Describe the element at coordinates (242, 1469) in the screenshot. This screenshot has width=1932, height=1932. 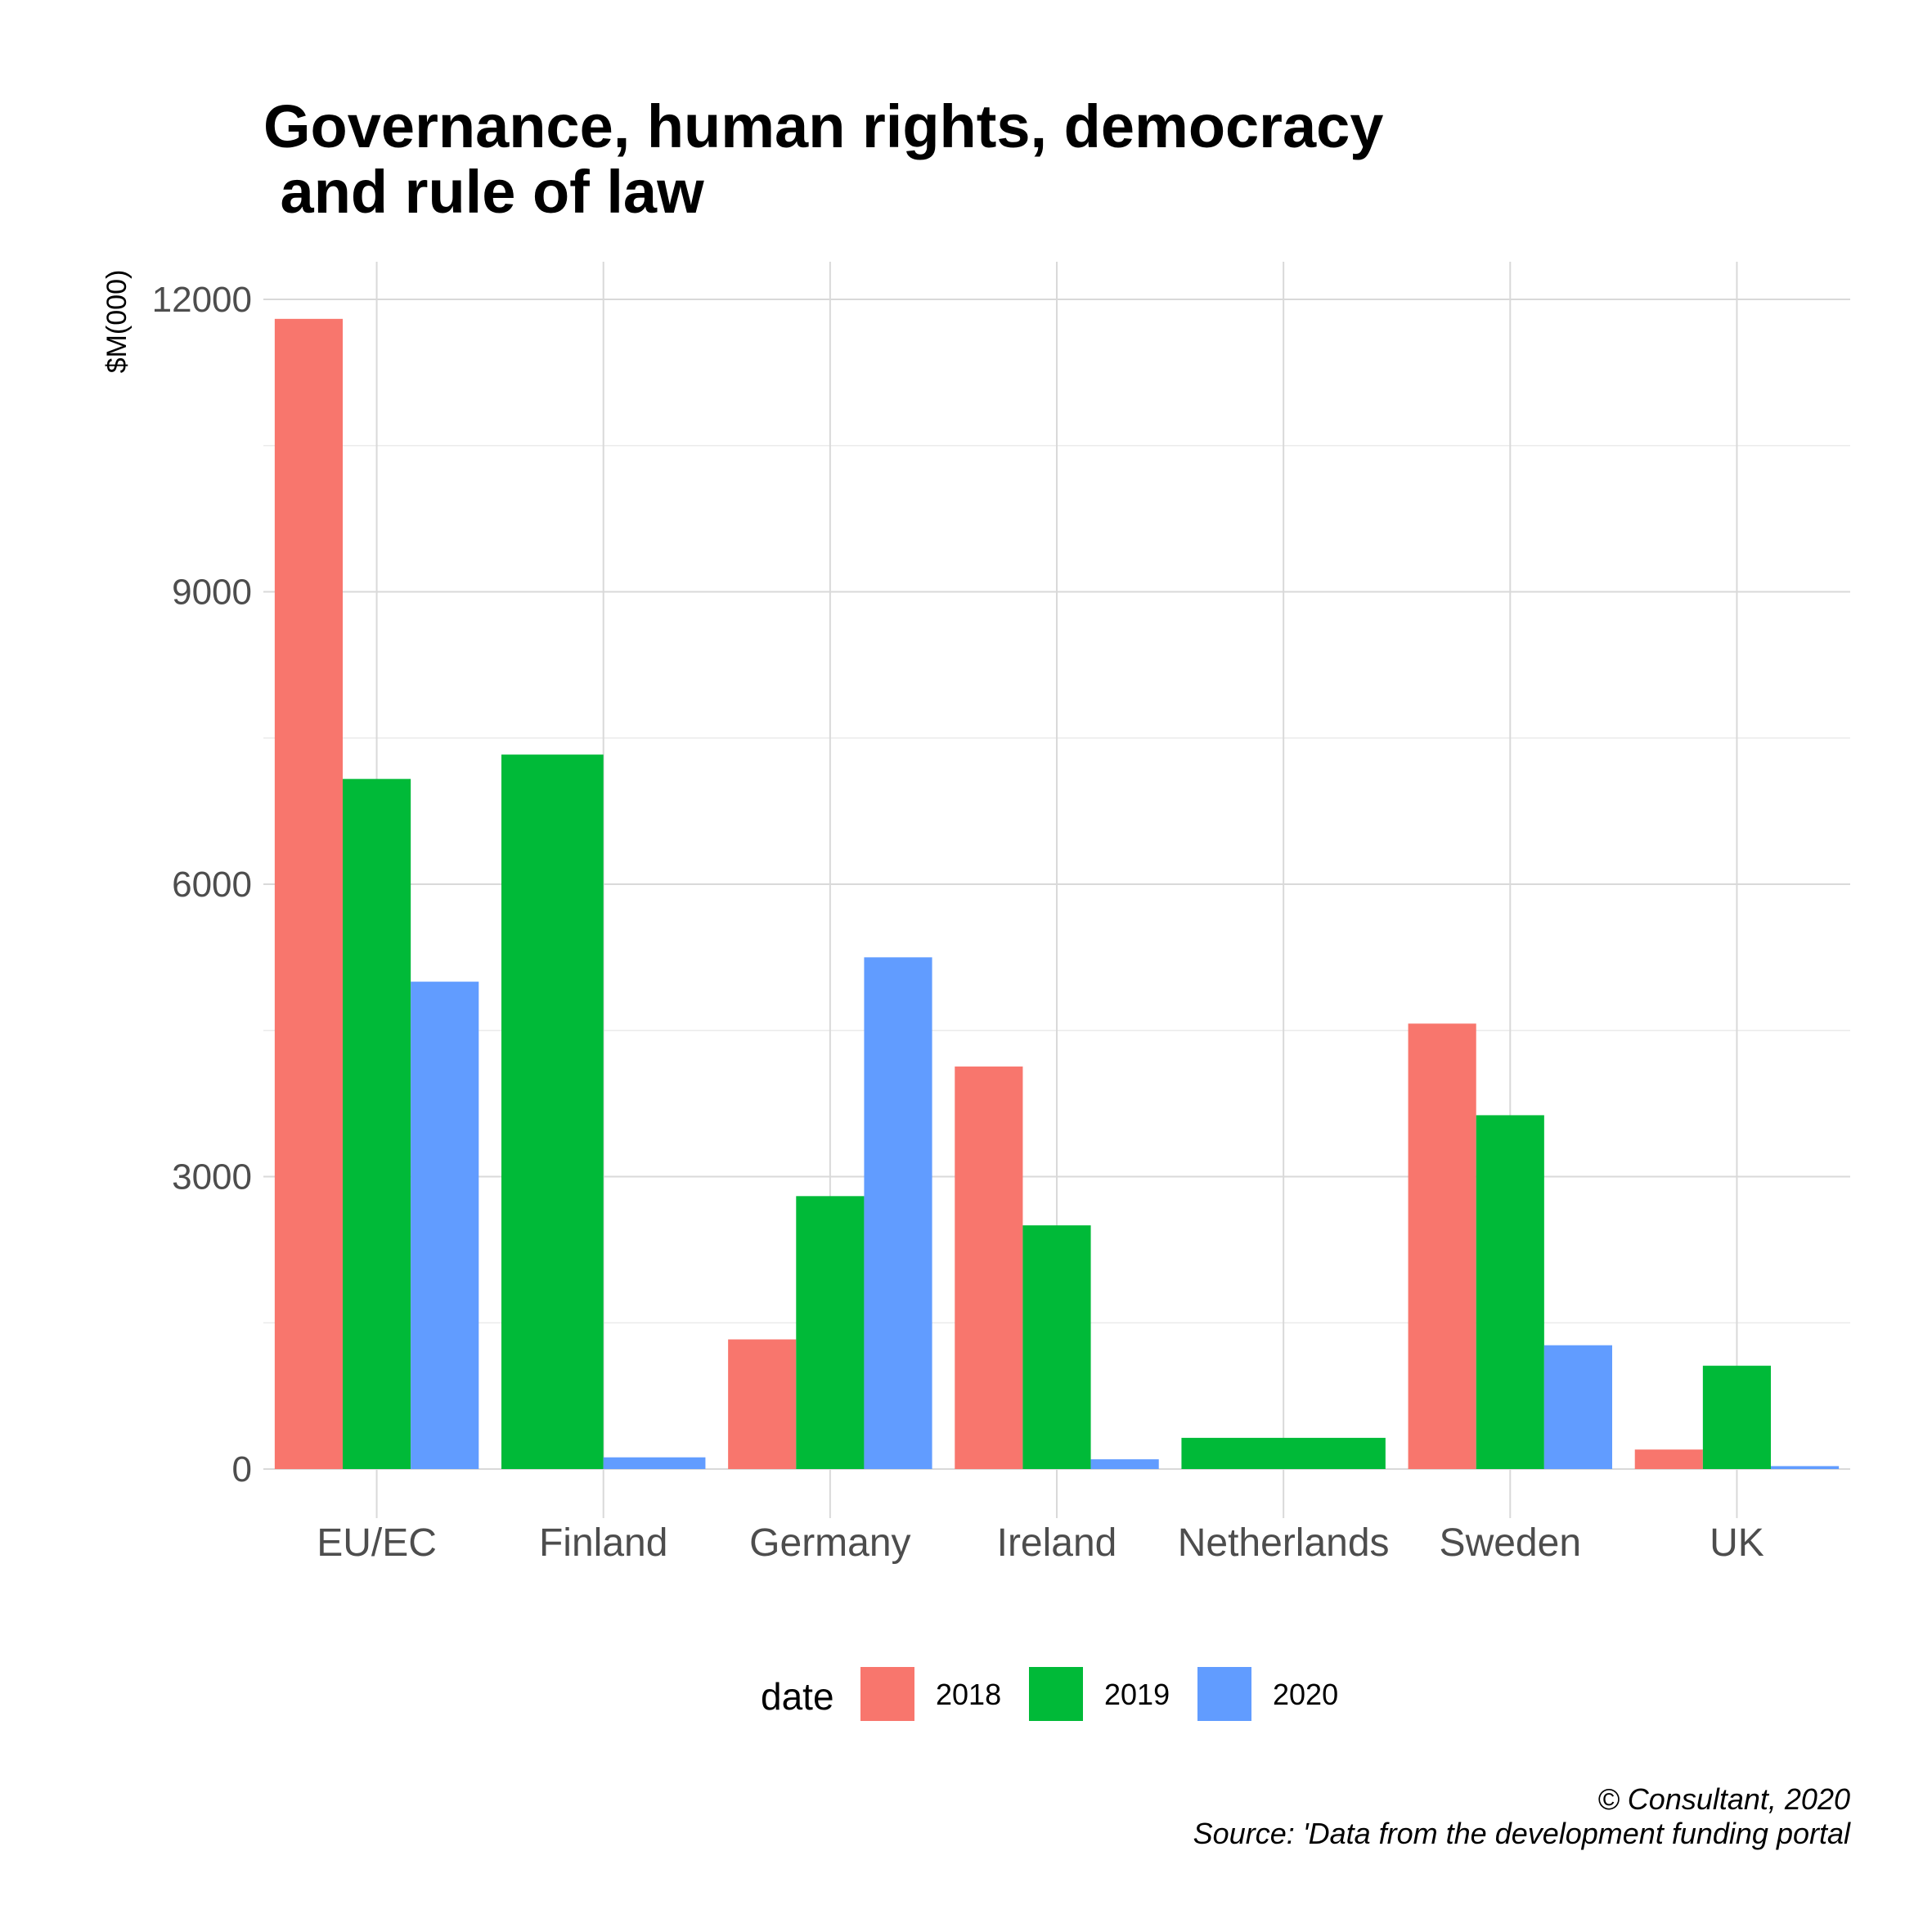
I see `y-tick-label: 0` at that location.